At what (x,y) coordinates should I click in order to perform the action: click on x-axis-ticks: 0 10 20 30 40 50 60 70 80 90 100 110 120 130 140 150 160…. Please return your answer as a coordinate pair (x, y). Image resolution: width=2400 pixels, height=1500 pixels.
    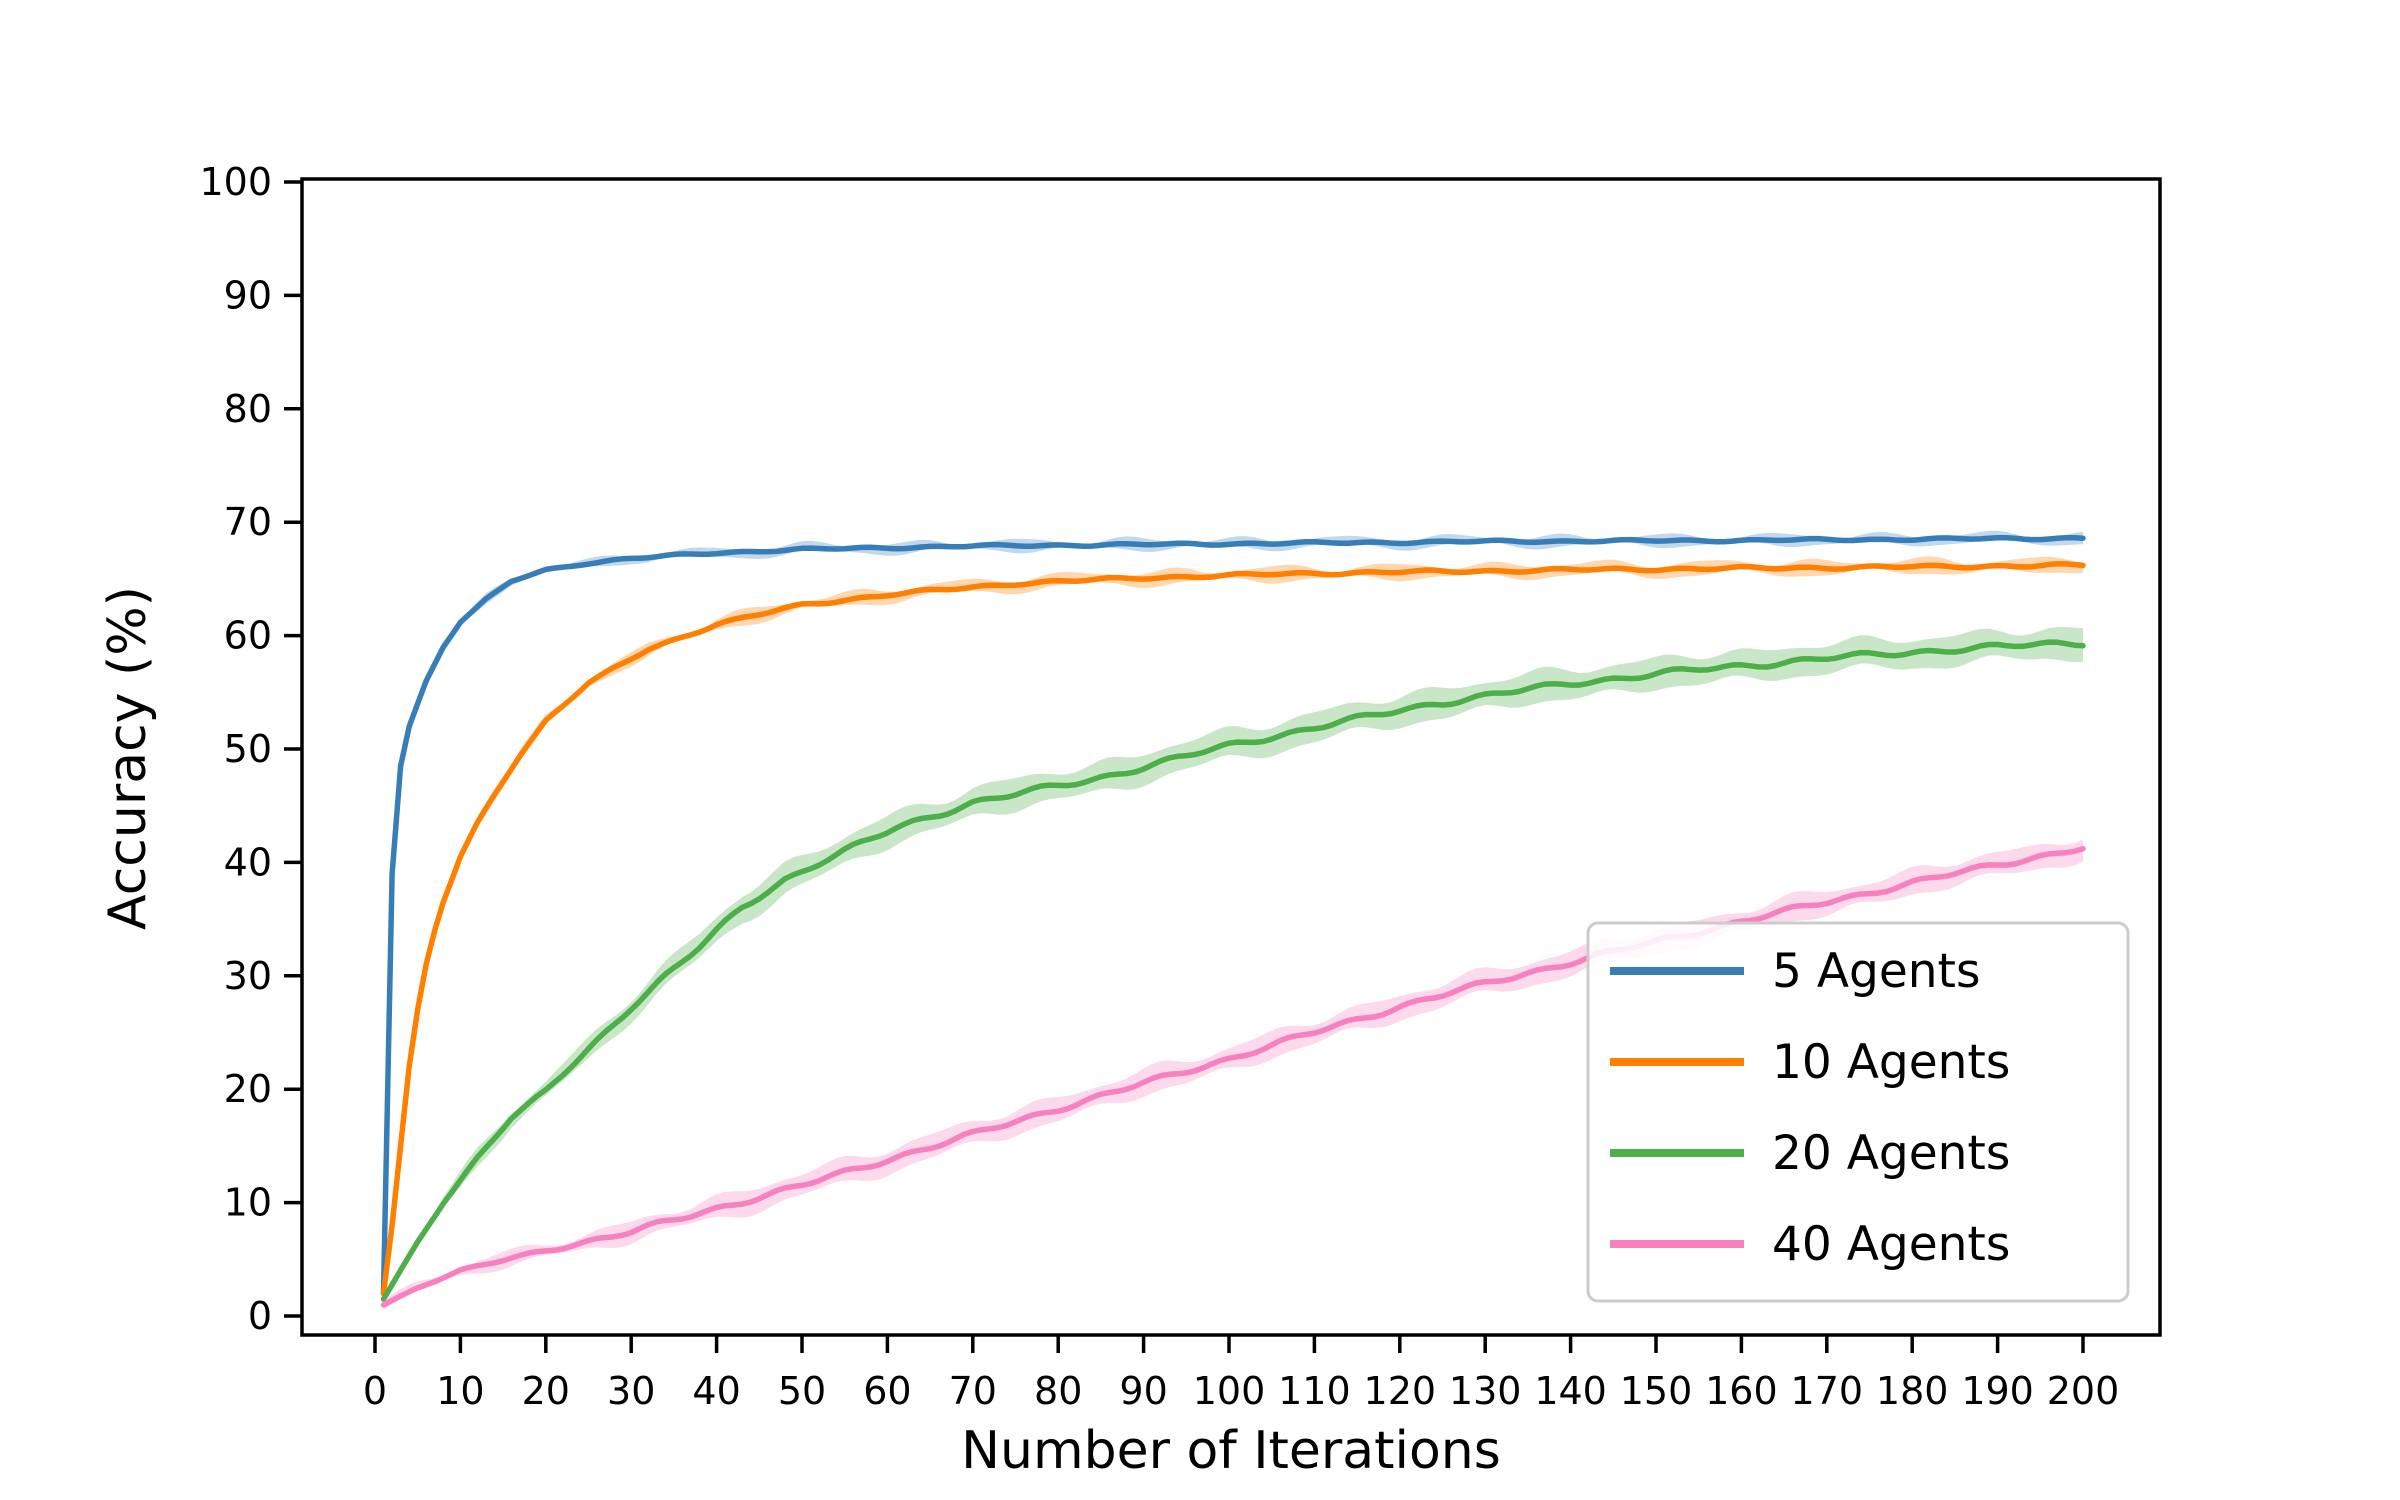
    Looking at the image, I should click on (1241, 1374).